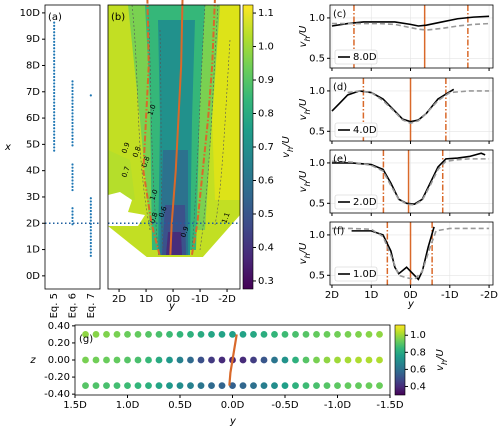 Image resolution: width=500 pixels, height=433 pixels. What do you see at coordinates (365, 57) in the screenshot?
I see `legend-label: 8.0D` at bounding box center [365, 57].